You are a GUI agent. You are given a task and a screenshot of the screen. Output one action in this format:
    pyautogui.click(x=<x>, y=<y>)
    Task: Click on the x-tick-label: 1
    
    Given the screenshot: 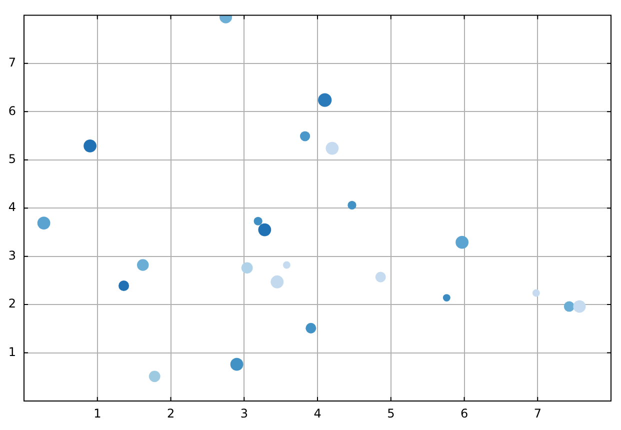 What is the action you would take?
    pyautogui.click(x=98, y=413)
    